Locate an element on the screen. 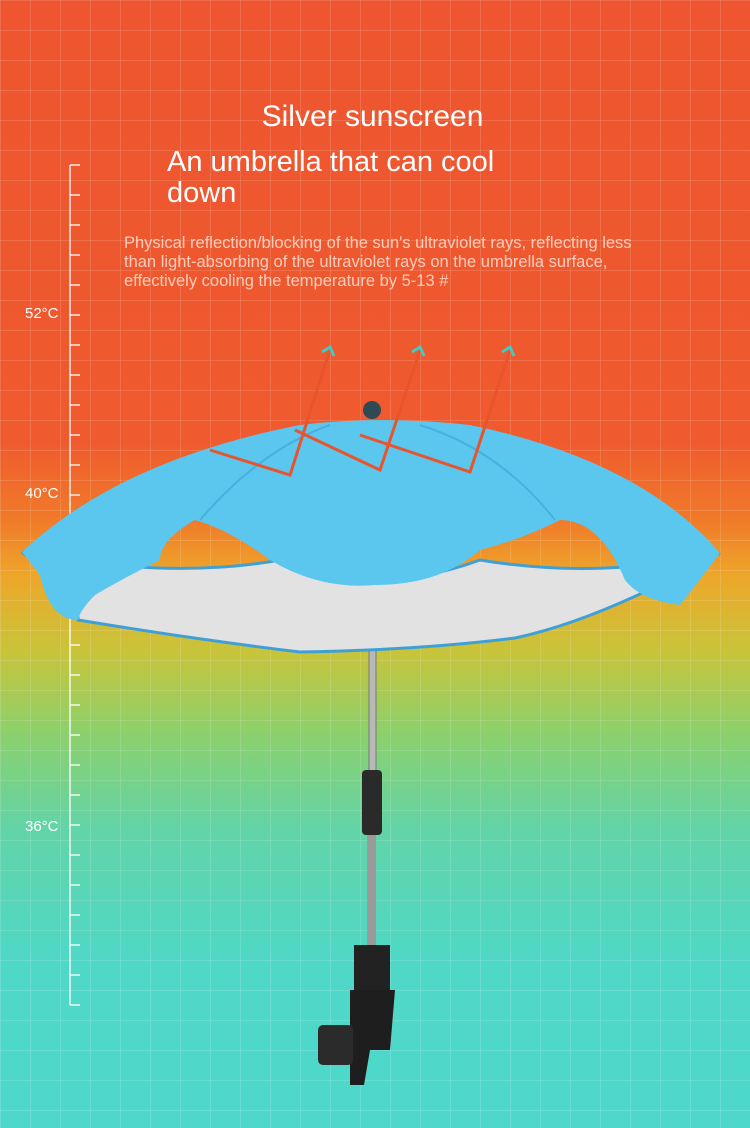  headline: Silver sunscreen is located at coordinates (372, 116).